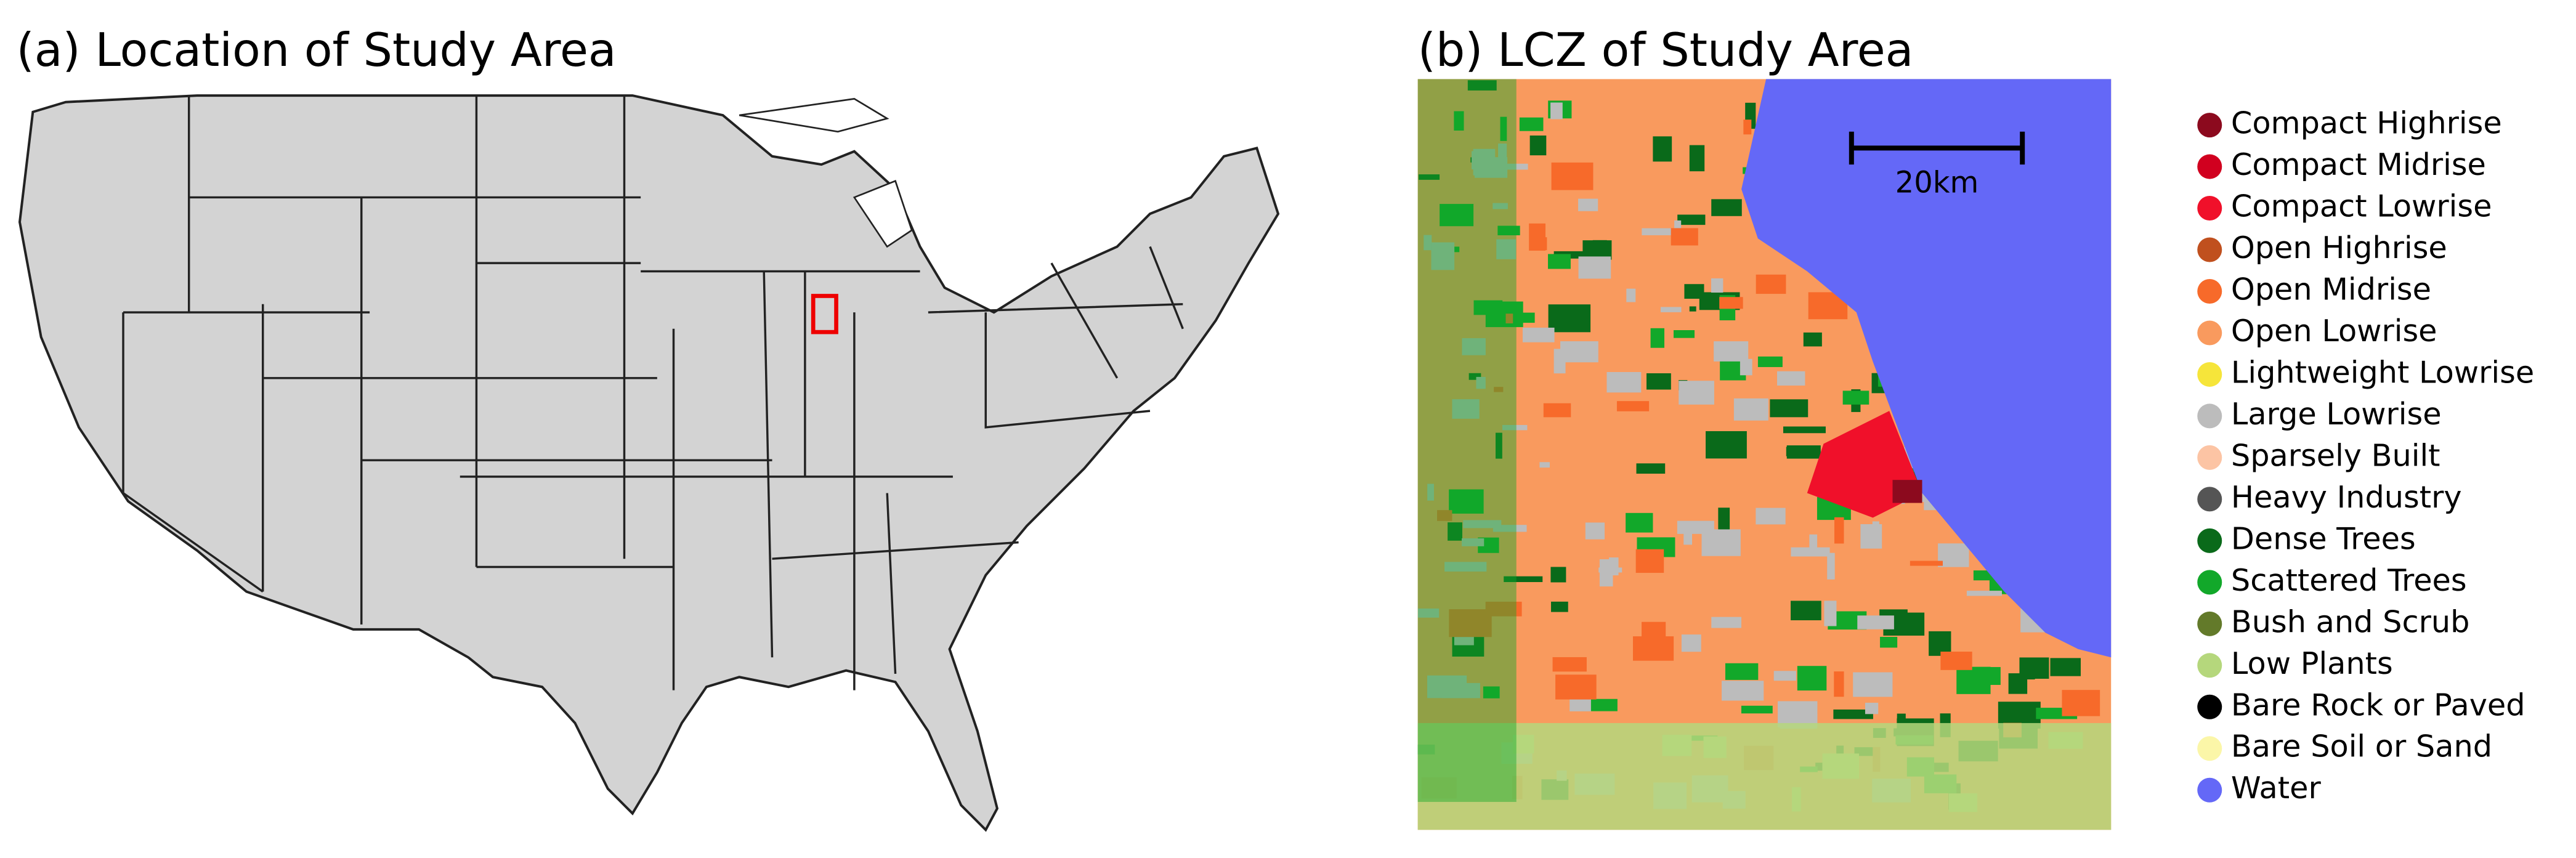 This screenshot has width=2576, height=858. I want to click on legend-label: Bare Rock or Paved, so click(2378, 704).